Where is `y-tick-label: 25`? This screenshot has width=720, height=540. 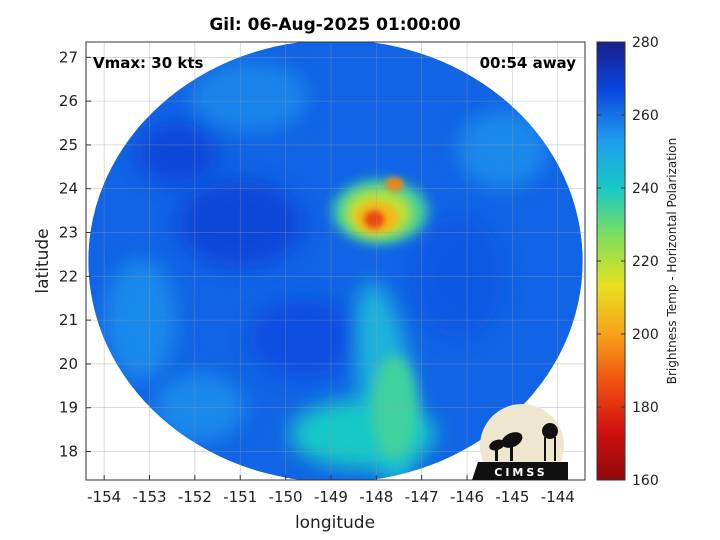
y-tick-label: 25 is located at coordinates (68, 145).